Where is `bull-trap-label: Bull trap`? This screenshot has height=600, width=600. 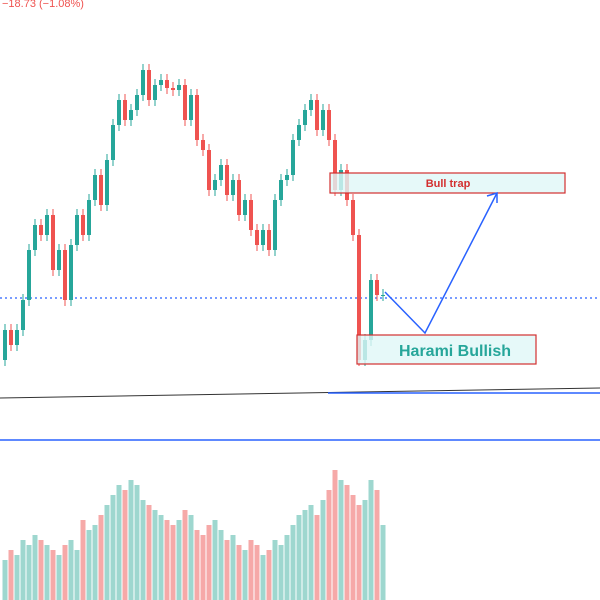
bull-trap-label: Bull trap is located at coordinates (448, 184).